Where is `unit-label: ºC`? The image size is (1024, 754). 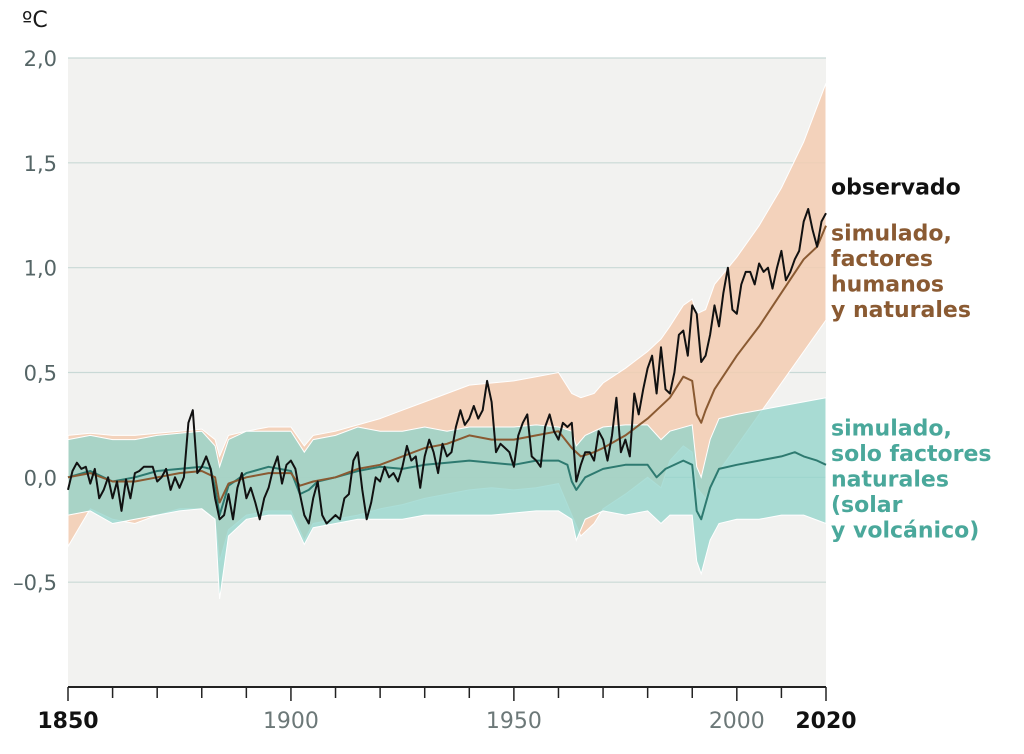
unit-label: ºC is located at coordinates (35, 20).